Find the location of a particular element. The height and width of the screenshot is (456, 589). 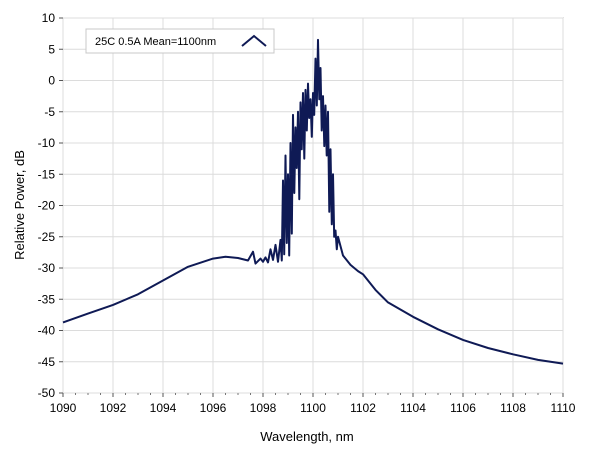

y-tick-label: -35 is located at coordinates (47, 299).